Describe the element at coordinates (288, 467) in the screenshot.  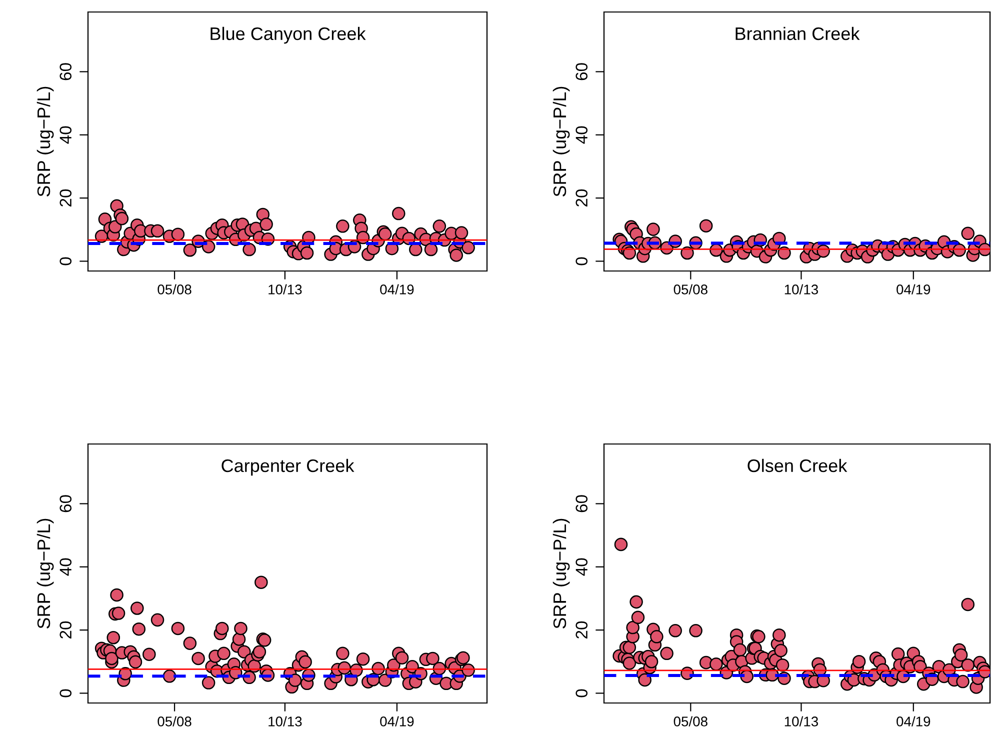
I see `text: Carpenter Creek` at that location.